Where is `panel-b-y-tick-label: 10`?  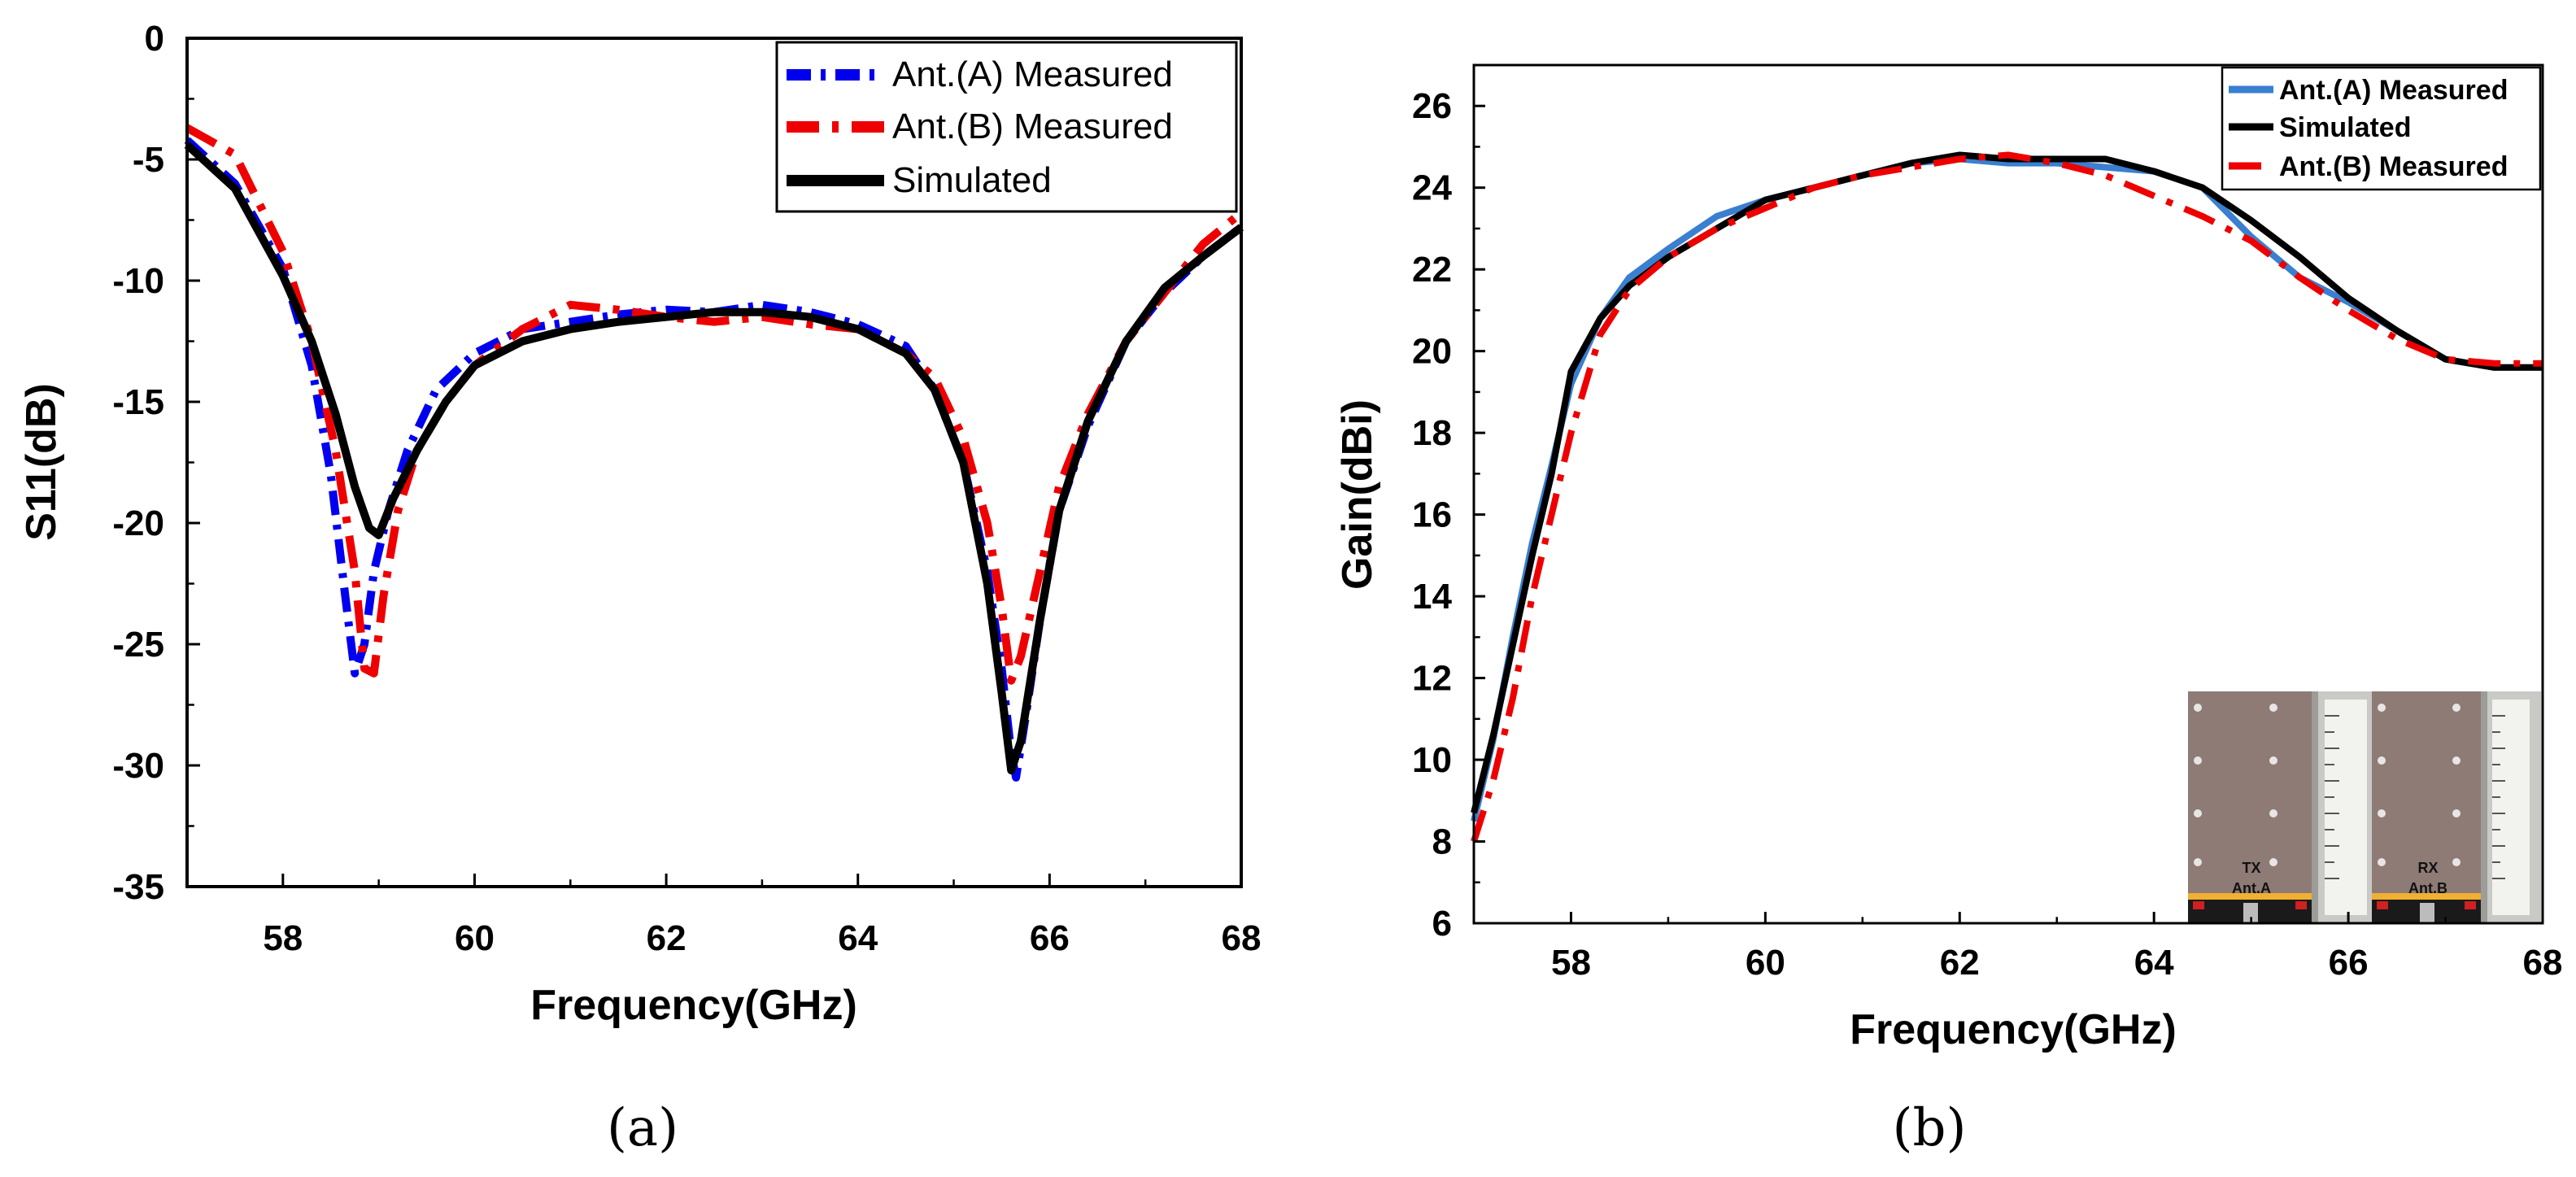
panel-b-y-tick-label: 10 is located at coordinates (1432, 760).